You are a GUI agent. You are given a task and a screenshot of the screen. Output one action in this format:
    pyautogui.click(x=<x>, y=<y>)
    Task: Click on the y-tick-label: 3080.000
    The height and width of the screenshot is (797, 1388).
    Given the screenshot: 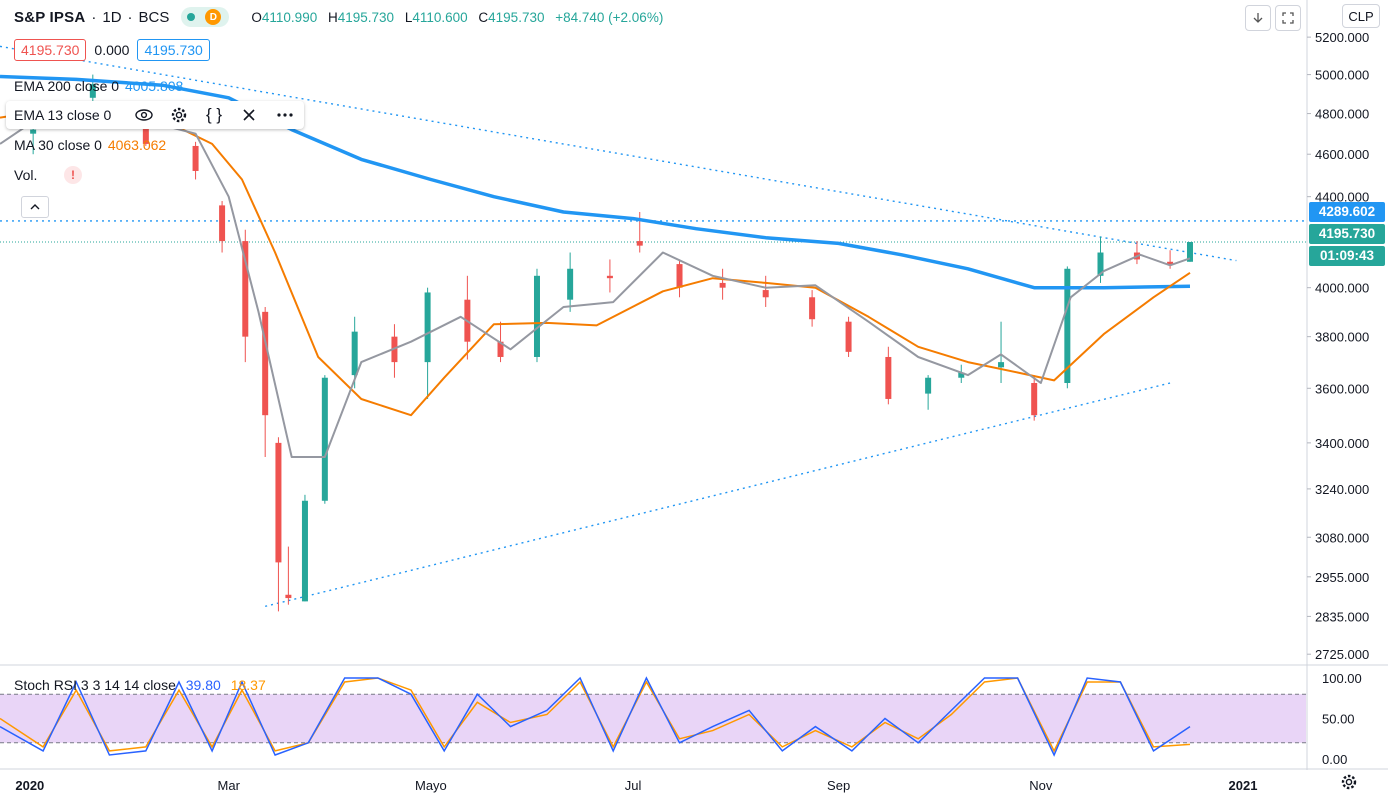 What is the action you would take?
    pyautogui.click(x=1342, y=537)
    